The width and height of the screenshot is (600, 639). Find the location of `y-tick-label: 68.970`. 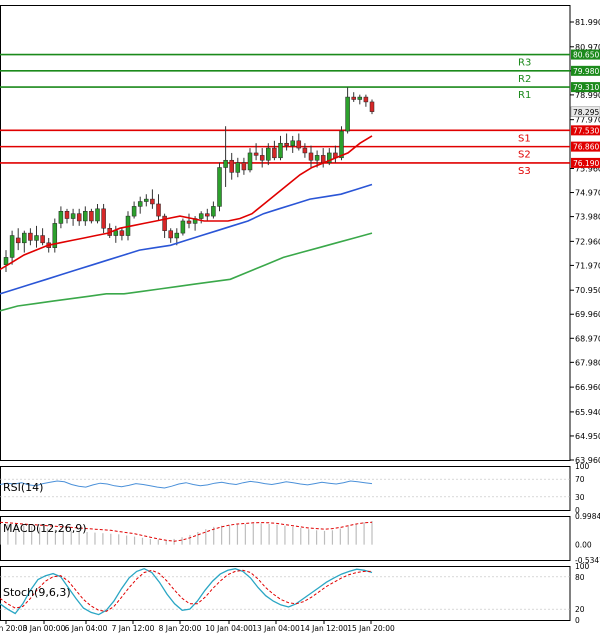

y-tick-label: 68.970 is located at coordinates (587, 338).